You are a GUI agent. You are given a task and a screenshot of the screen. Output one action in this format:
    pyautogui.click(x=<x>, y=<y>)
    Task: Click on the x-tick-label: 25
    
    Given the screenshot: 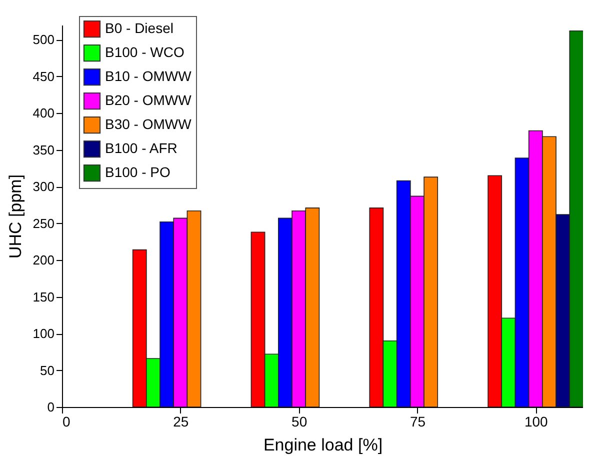 What is the action you would take?
    pyautogui.click(x=181, y=422)
    